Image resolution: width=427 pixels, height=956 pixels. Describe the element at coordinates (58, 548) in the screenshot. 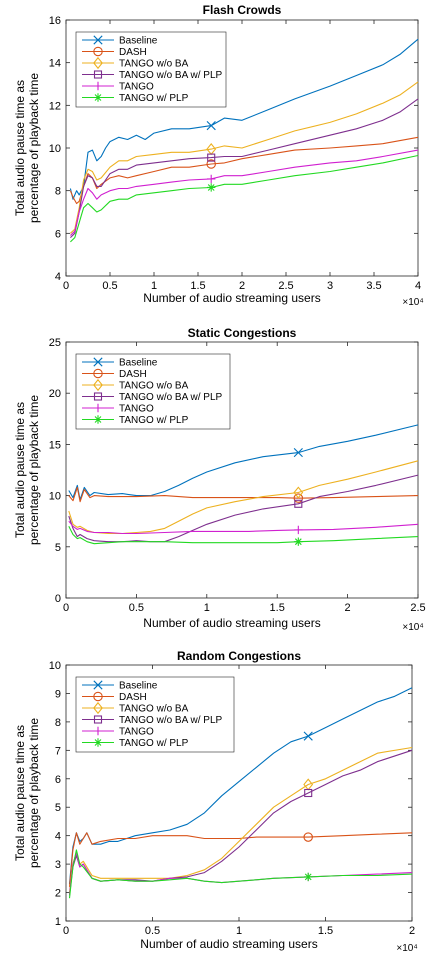

I see `y-tick-label: 5` at that location.